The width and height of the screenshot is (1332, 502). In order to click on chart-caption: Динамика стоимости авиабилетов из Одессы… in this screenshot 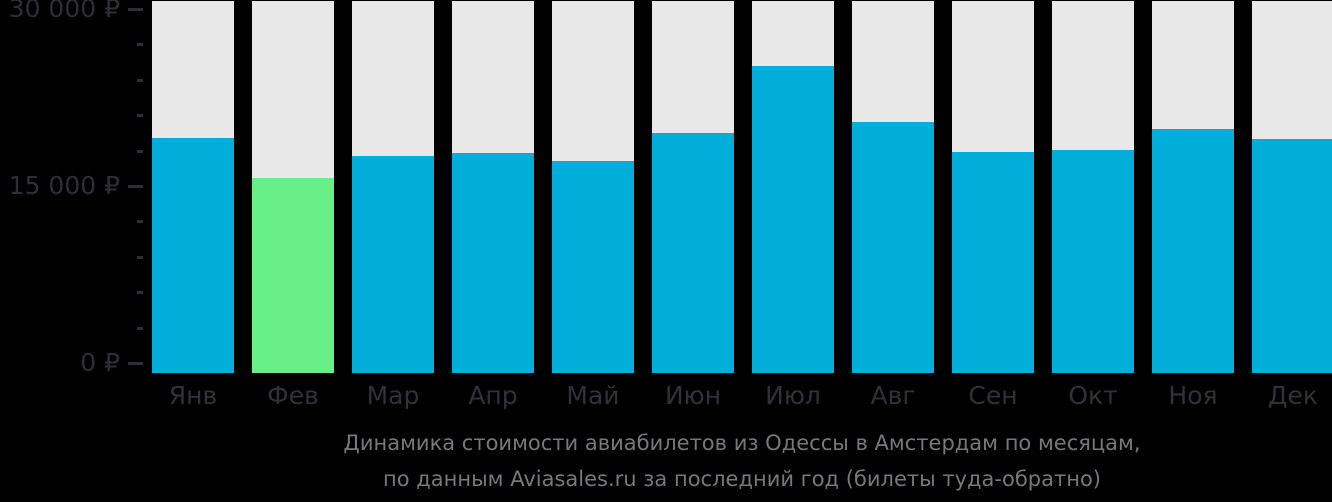, I will do `click(742, 466)`.